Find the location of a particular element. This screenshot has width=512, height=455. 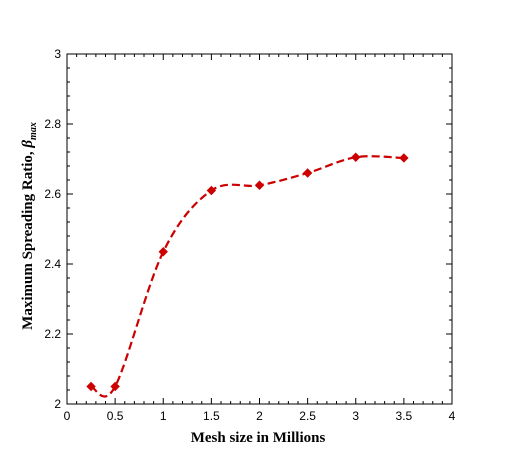

x-tick-label: 1.5 is located at coordinates (211, 416).